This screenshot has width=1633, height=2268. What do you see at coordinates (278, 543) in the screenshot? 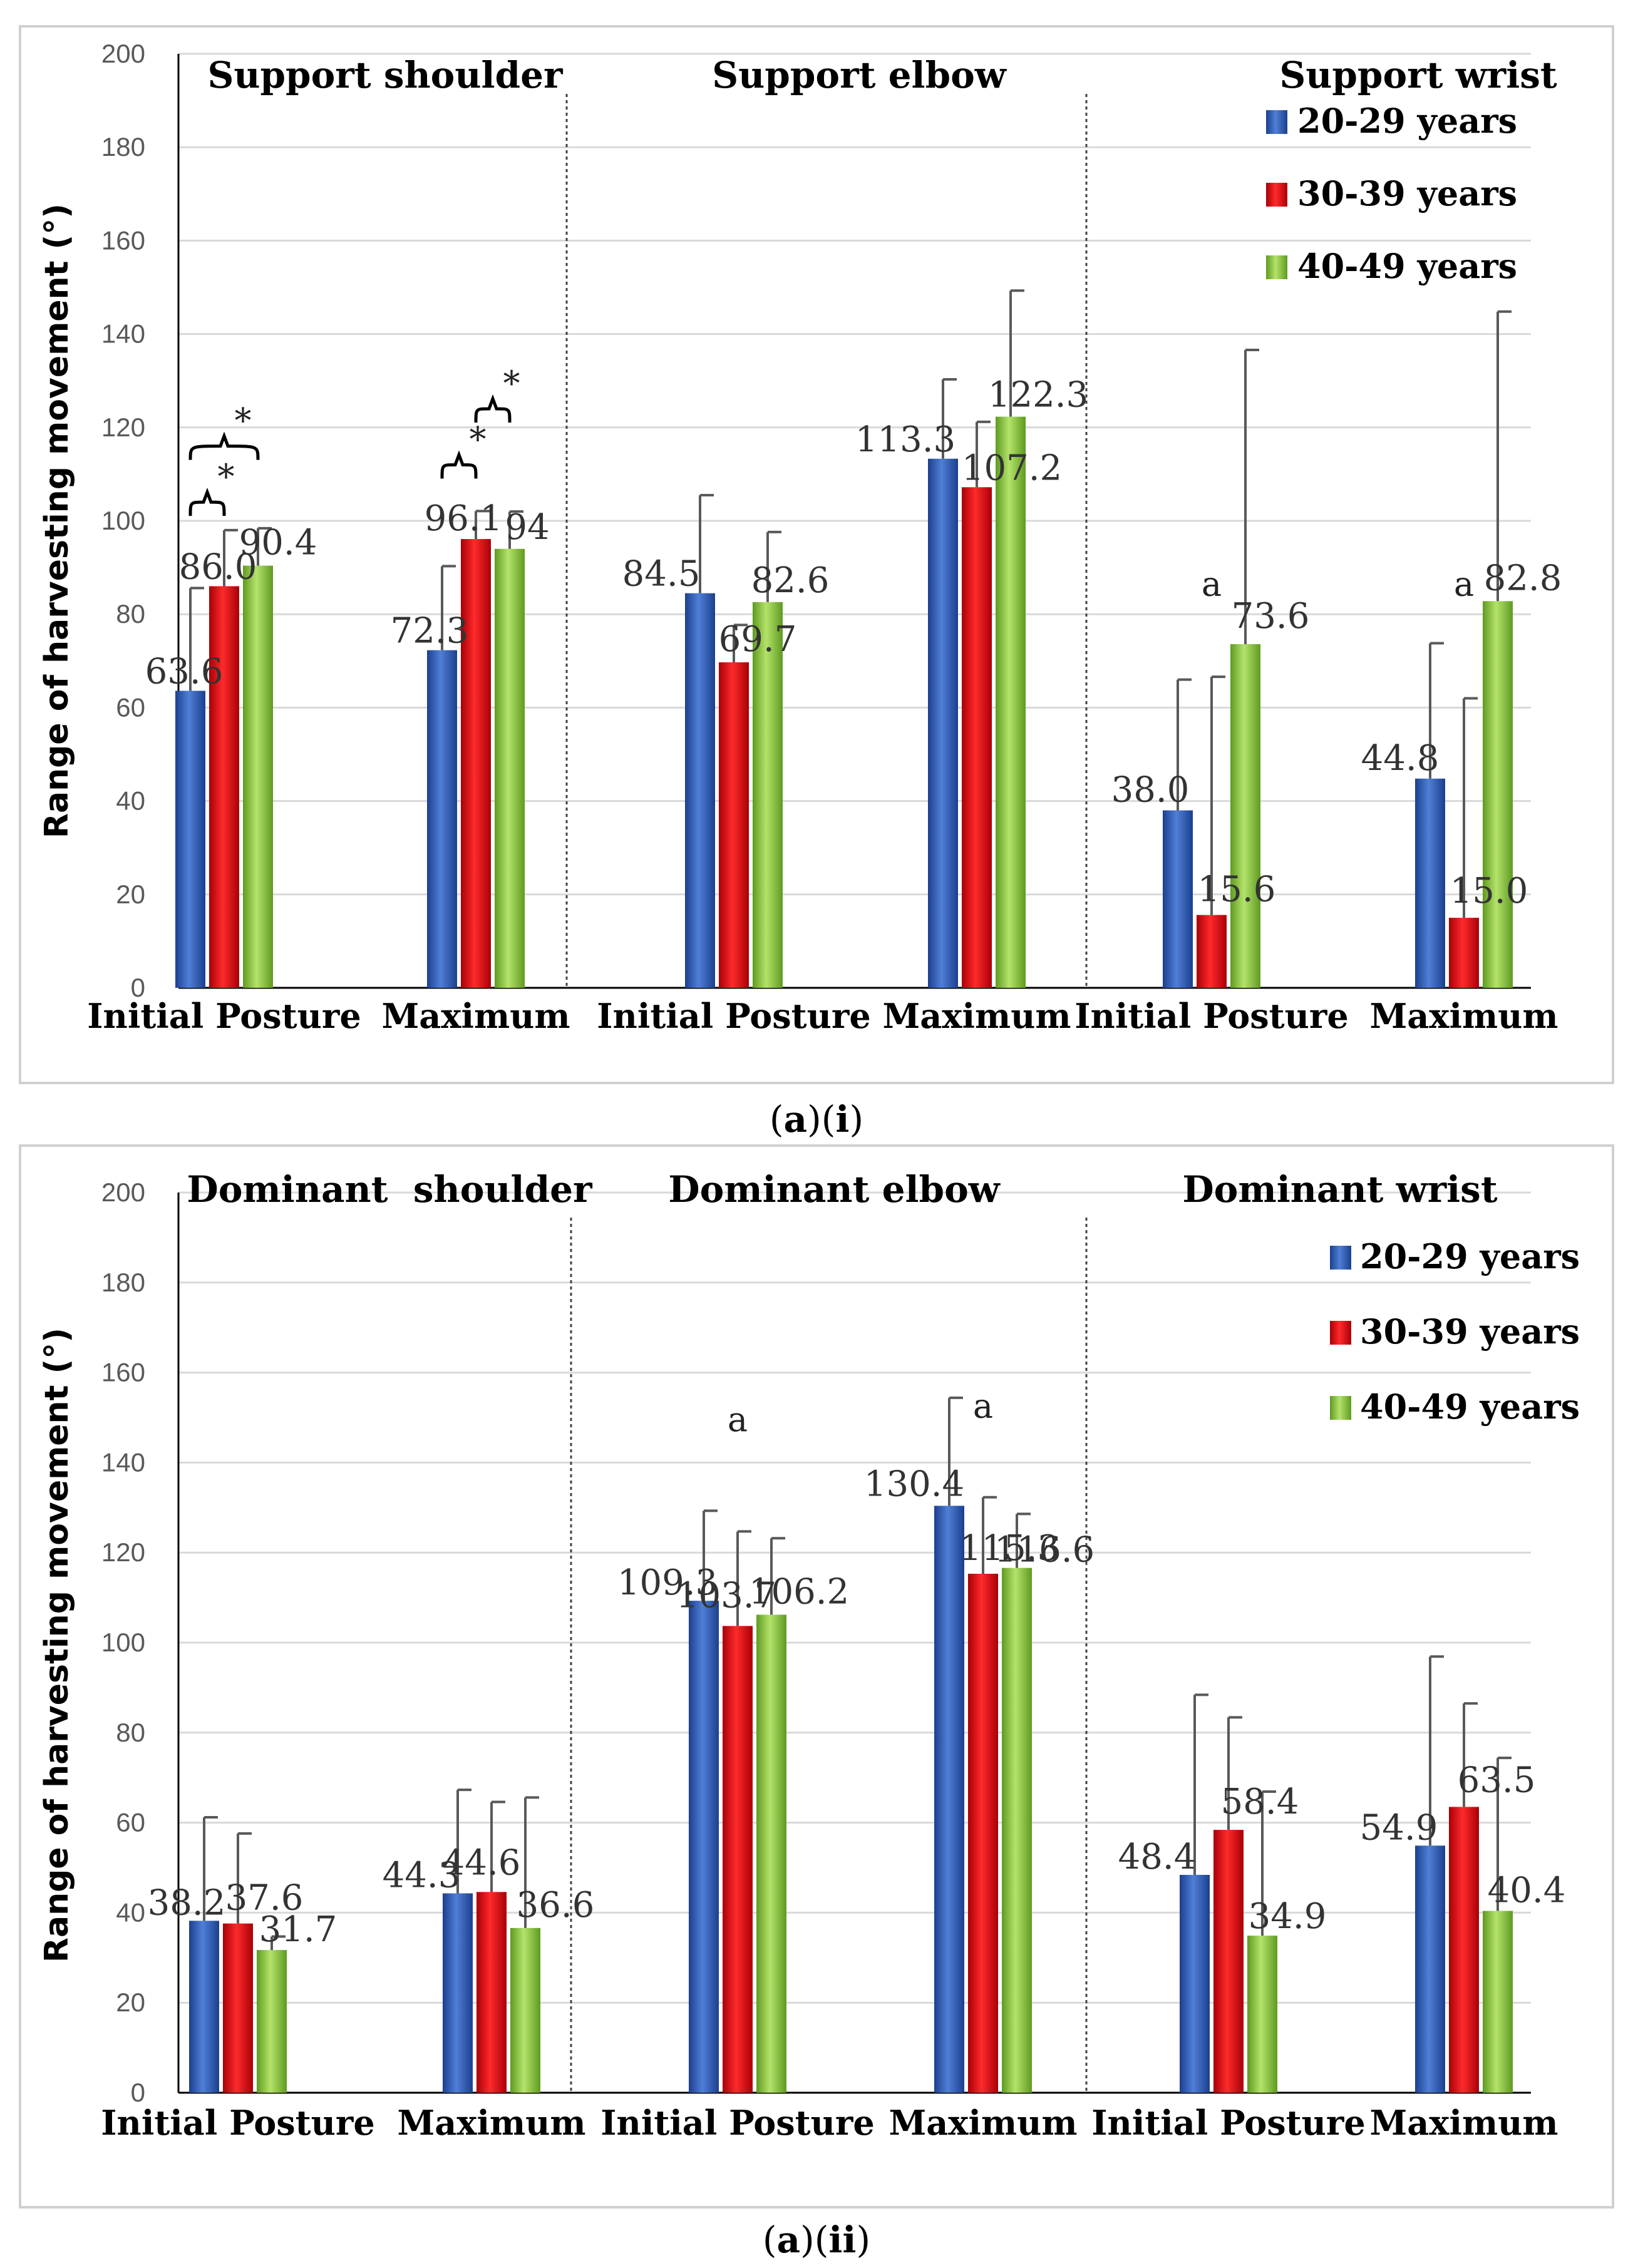
I see `data-label-40-49: 90.4` at bounding box center [278, 543].